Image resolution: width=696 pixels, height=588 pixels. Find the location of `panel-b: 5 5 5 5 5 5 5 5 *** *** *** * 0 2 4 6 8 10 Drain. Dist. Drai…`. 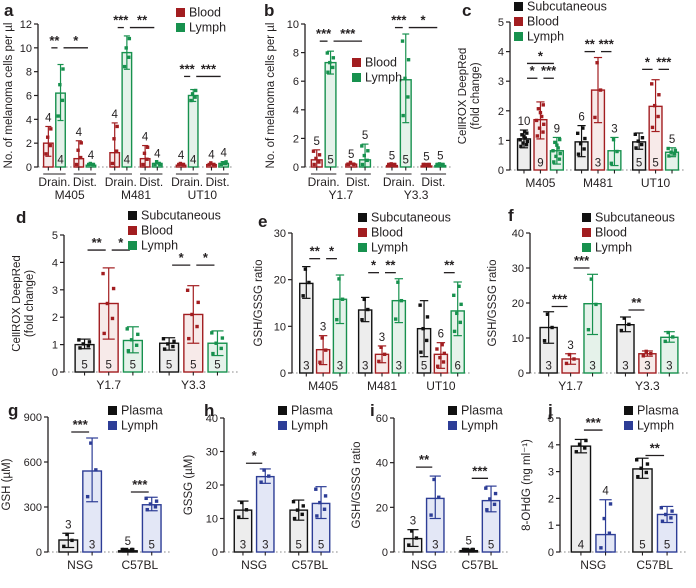

panel-b: 5 5 5 5 5 5 5 5 *** *** *** * 0 2 4 6 8 10 Drain. Dist. Drai… is located at coordinates (349, 101).